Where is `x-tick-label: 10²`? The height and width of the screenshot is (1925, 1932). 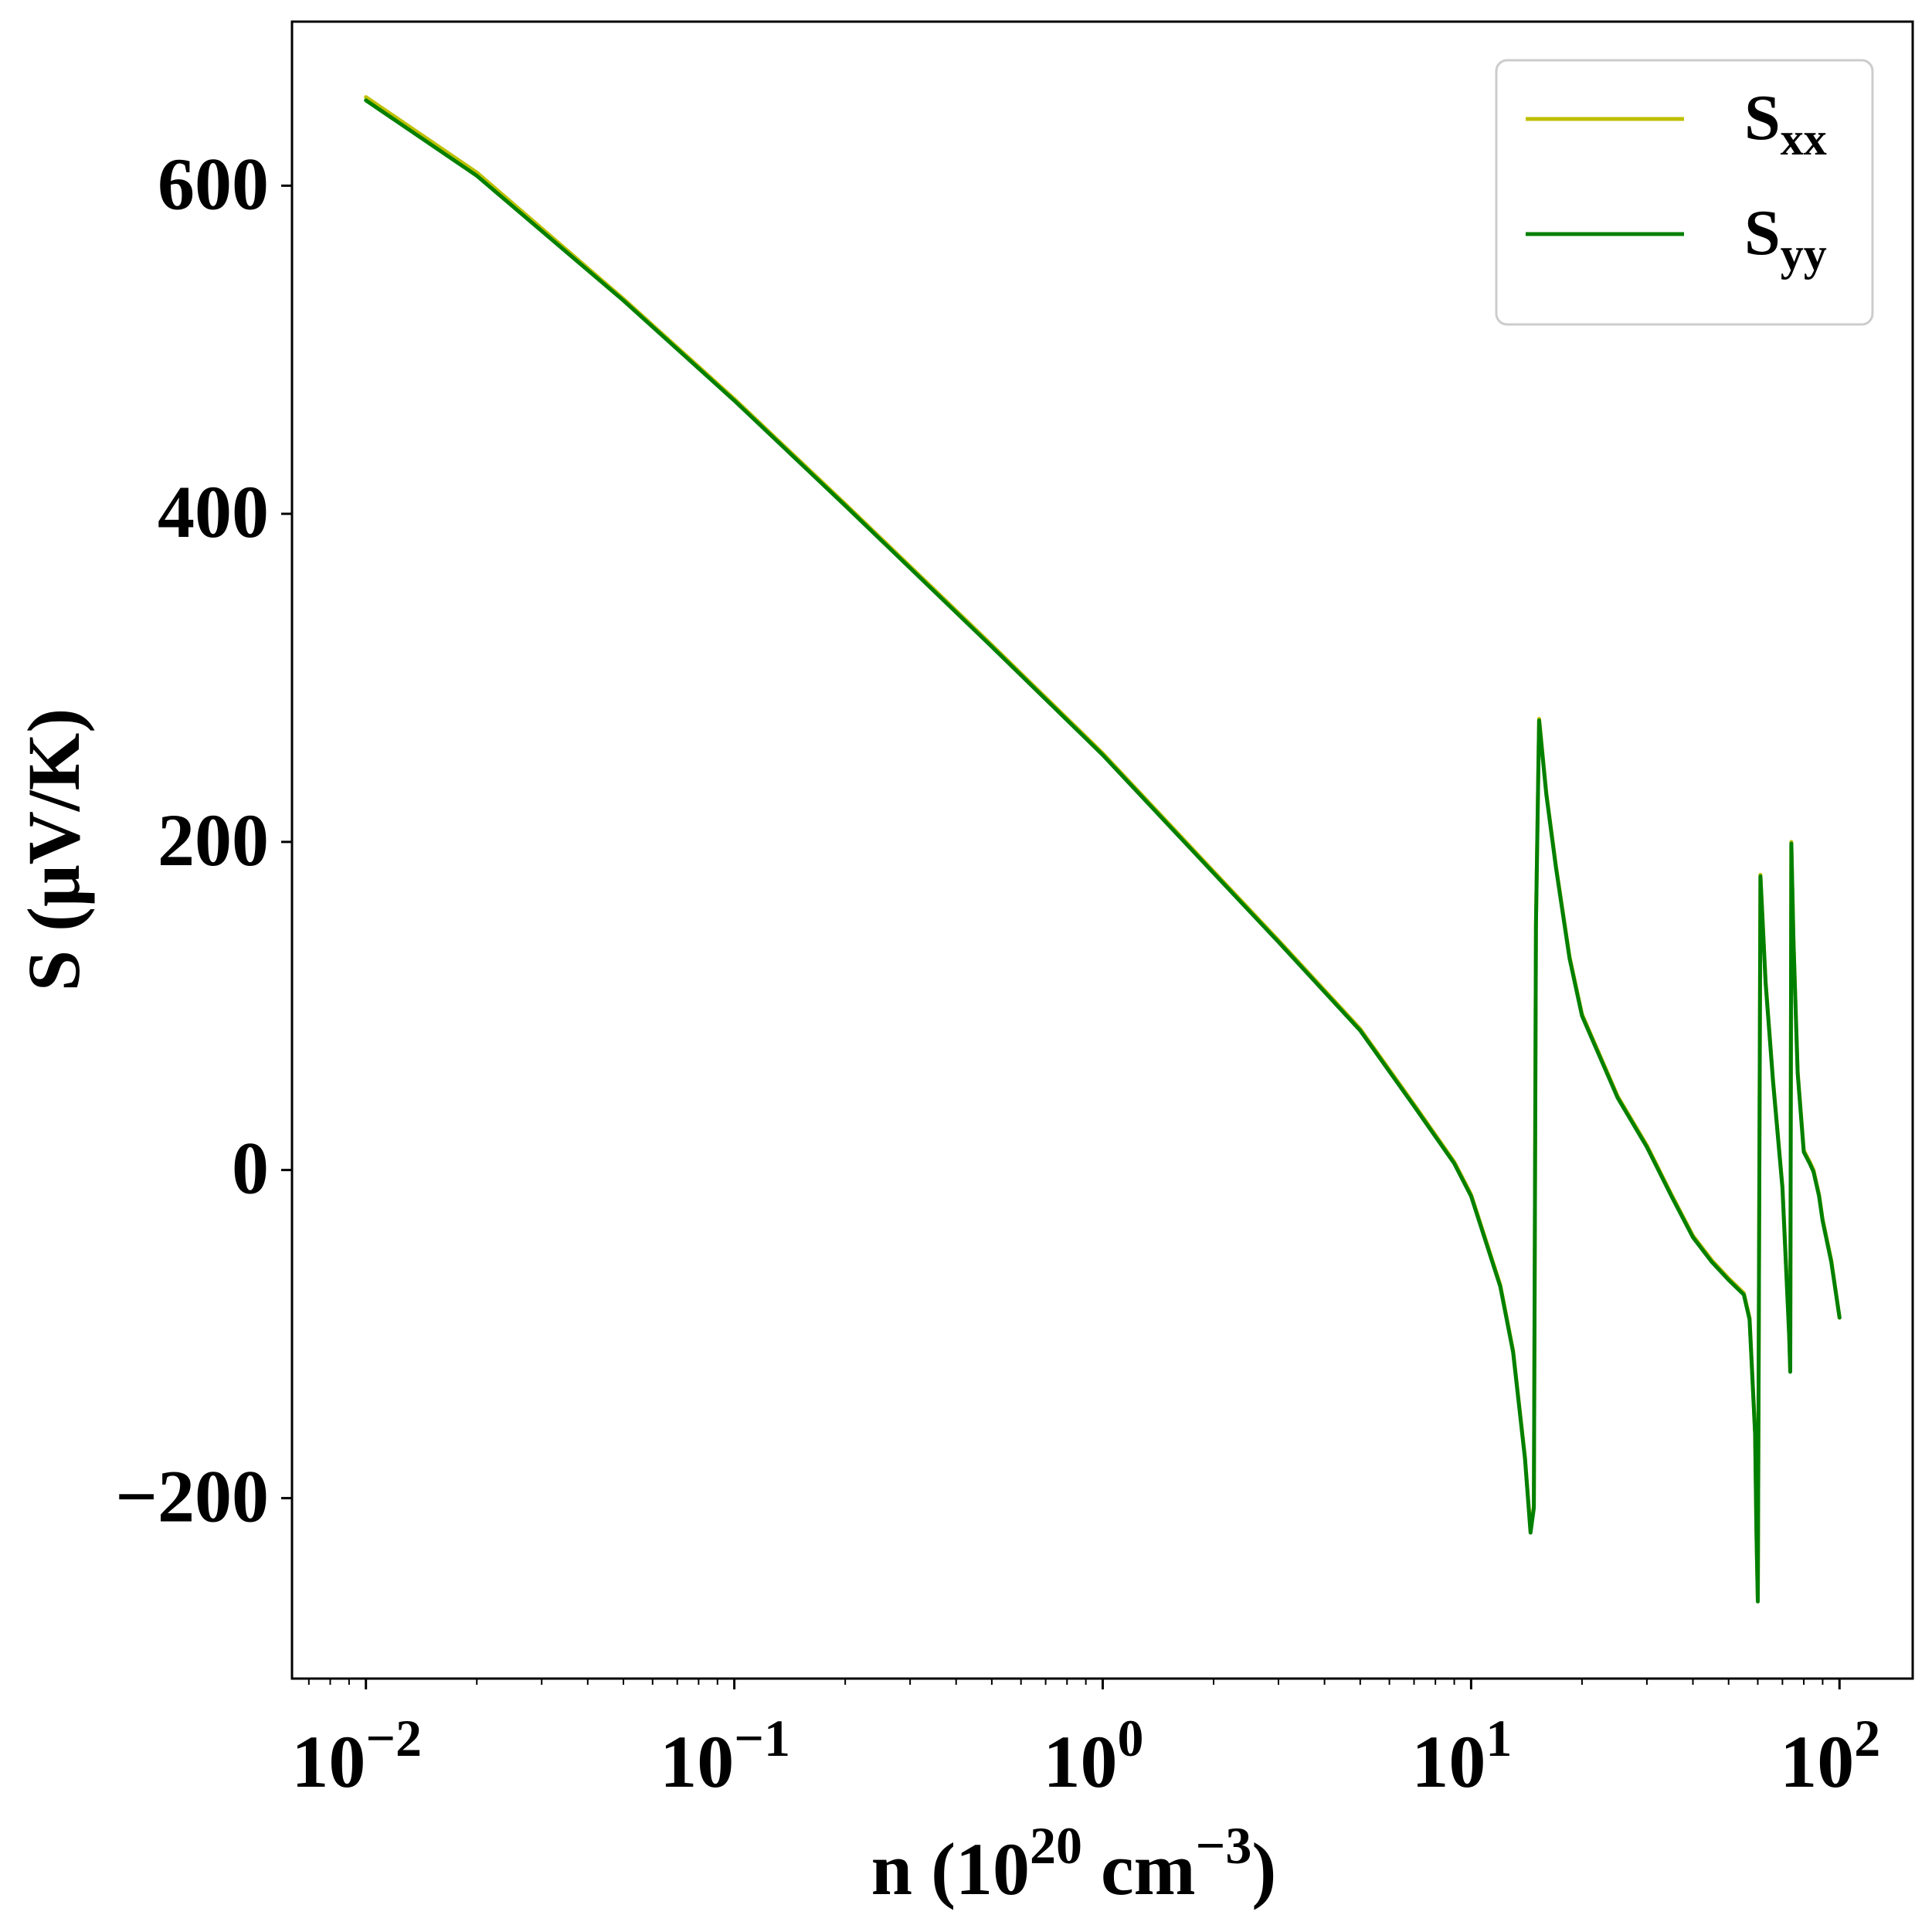
x-tick-label: 10² is located at coordinates (1830, 1756).